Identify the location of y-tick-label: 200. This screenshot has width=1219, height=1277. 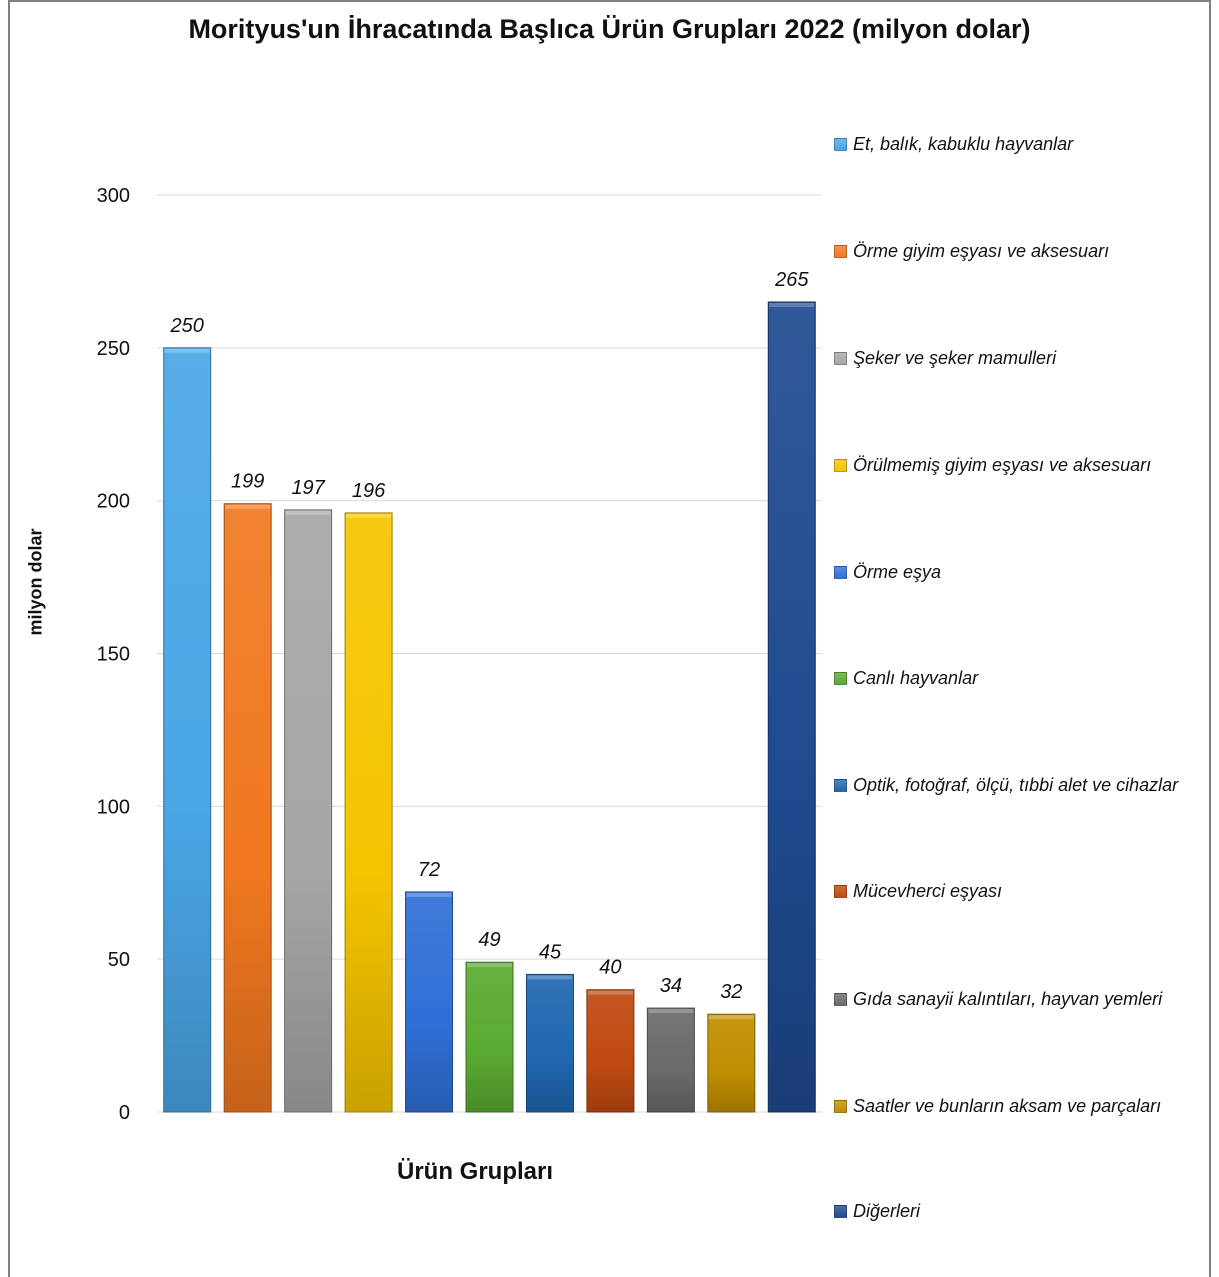
(113, 502).